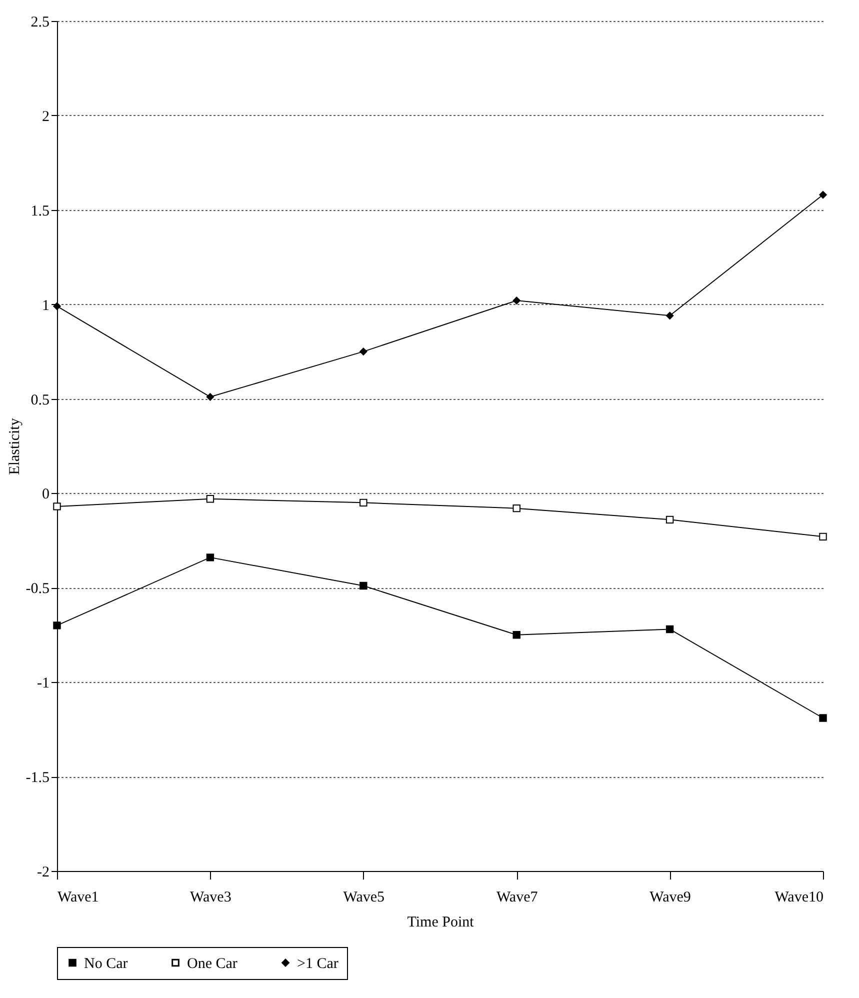  Describe the element at coordinates (46, 306) in the screenshot. I see `y-tick-label: 1` at that location.